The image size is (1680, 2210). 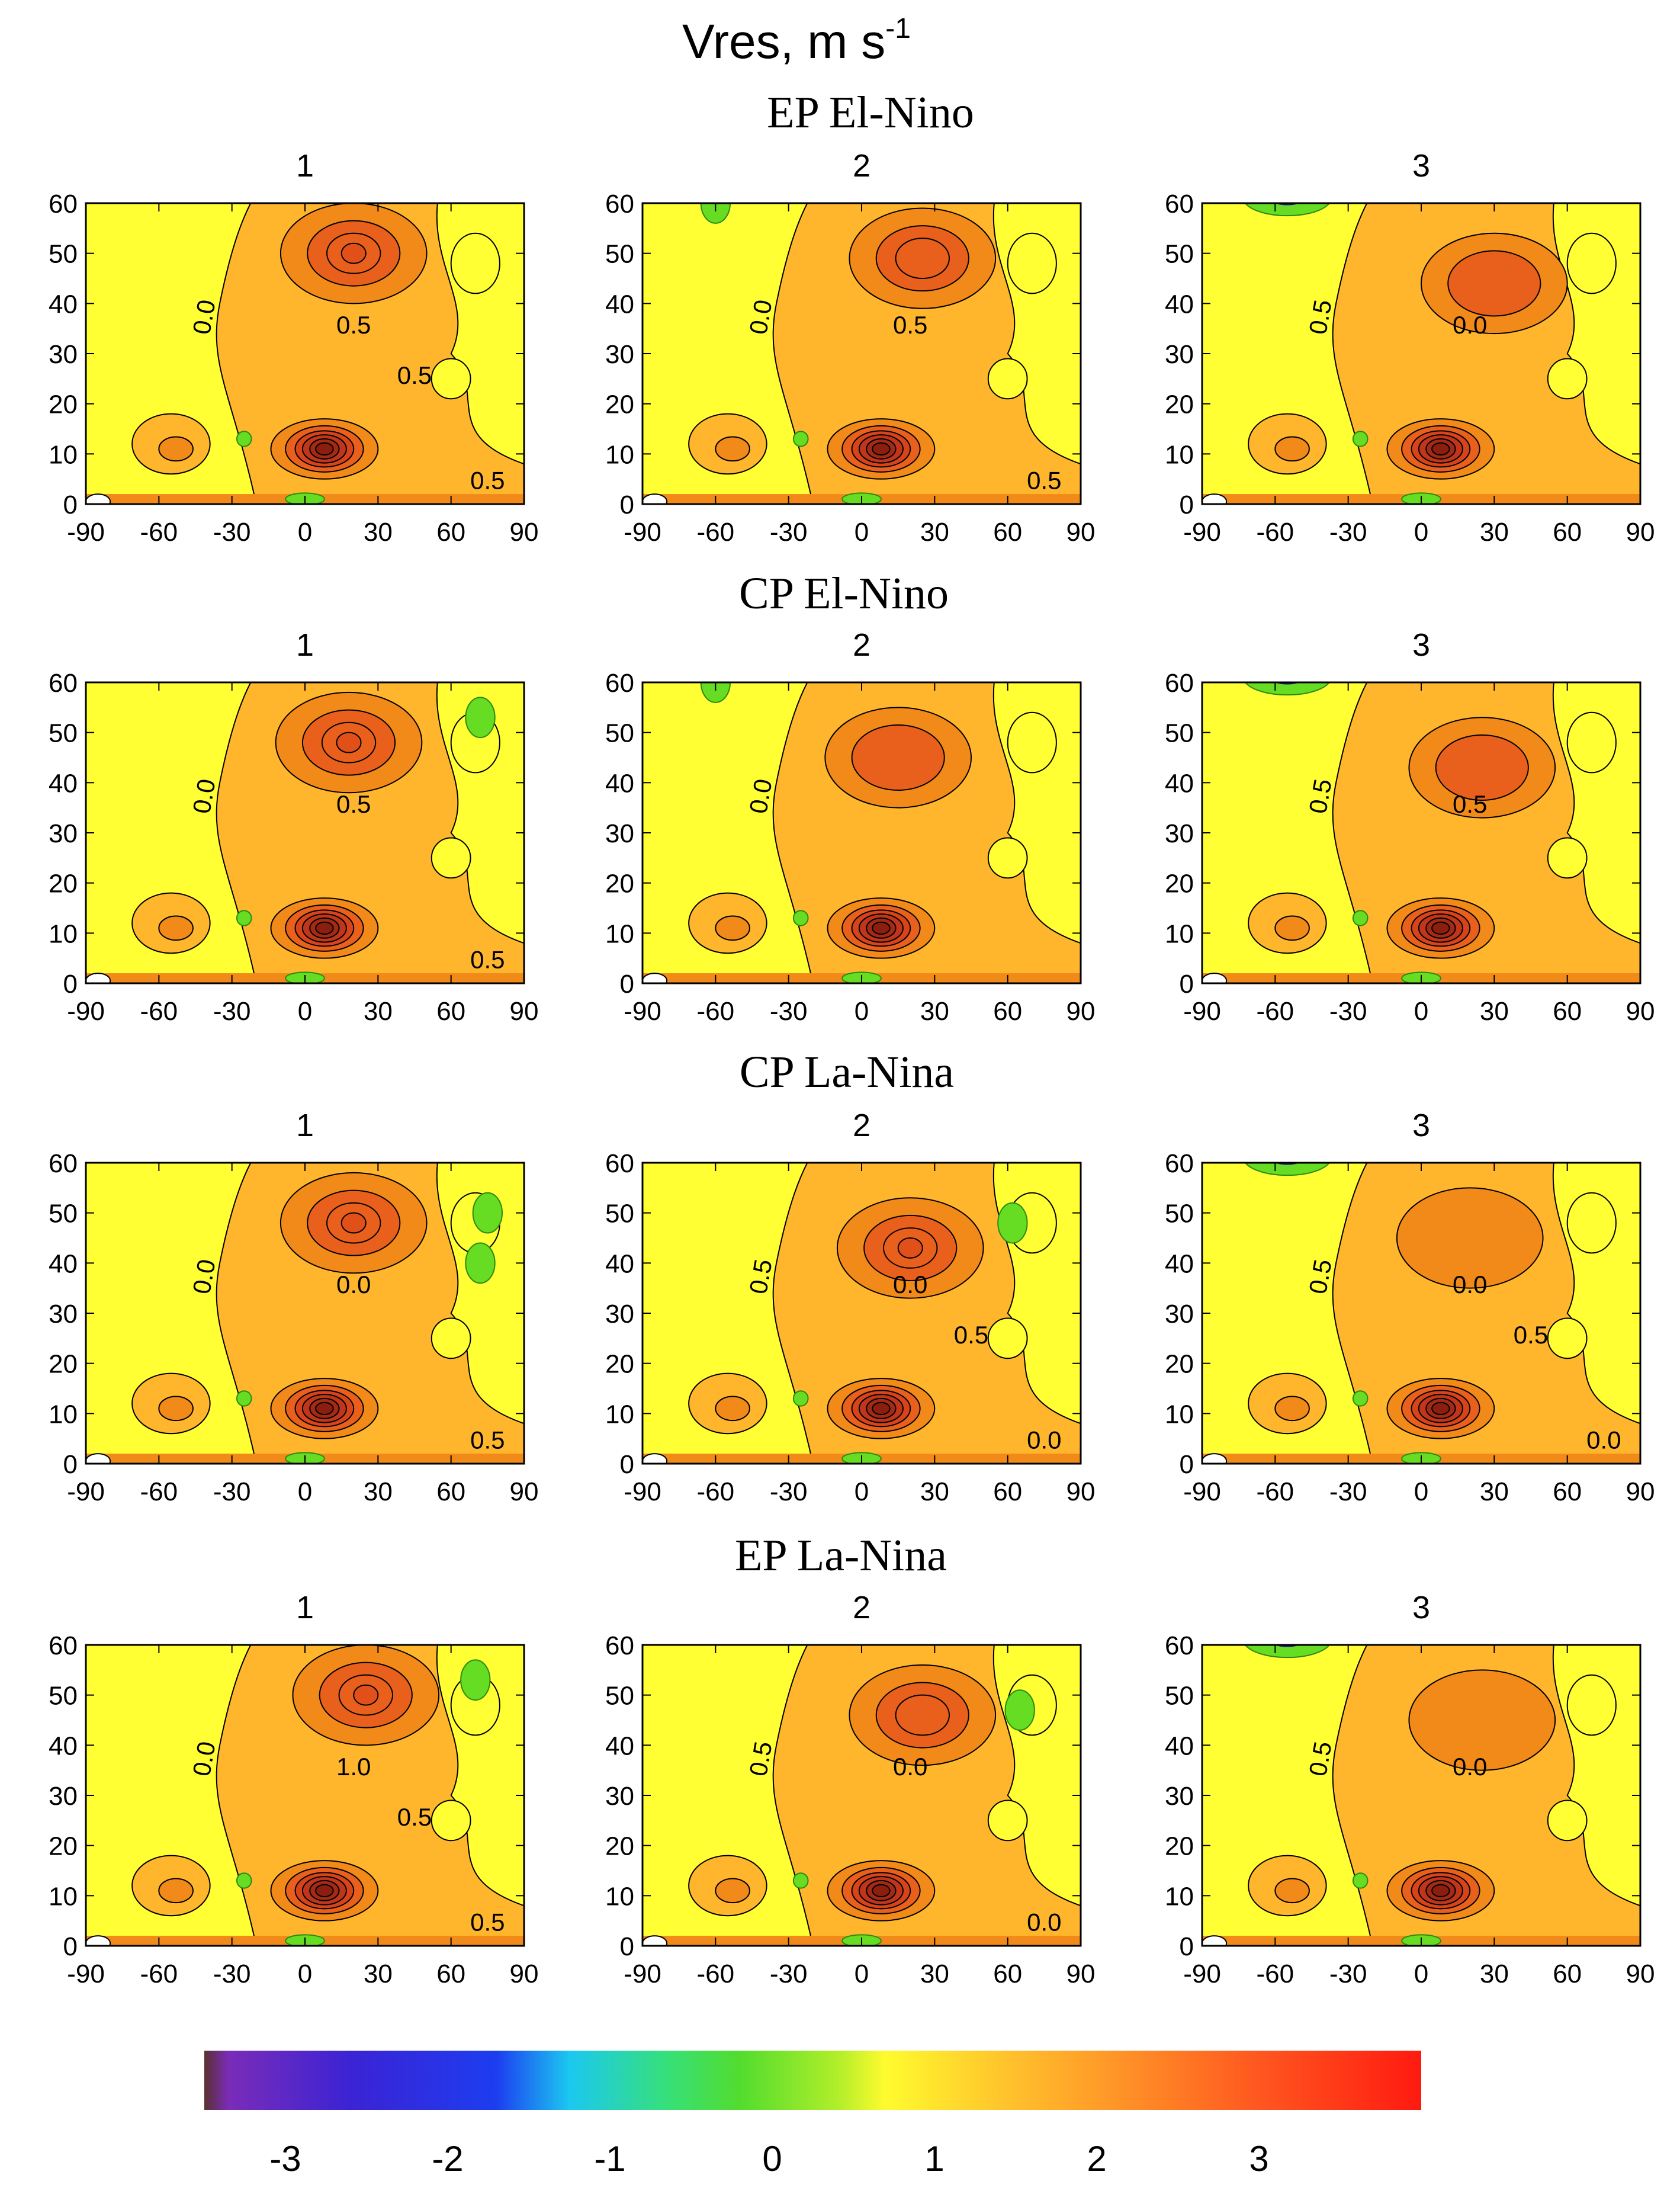 What do you see at coordinates (1482, 1720) in the screenshot?
I see `upper-max-cell` at bounding box center [1482, 1720].